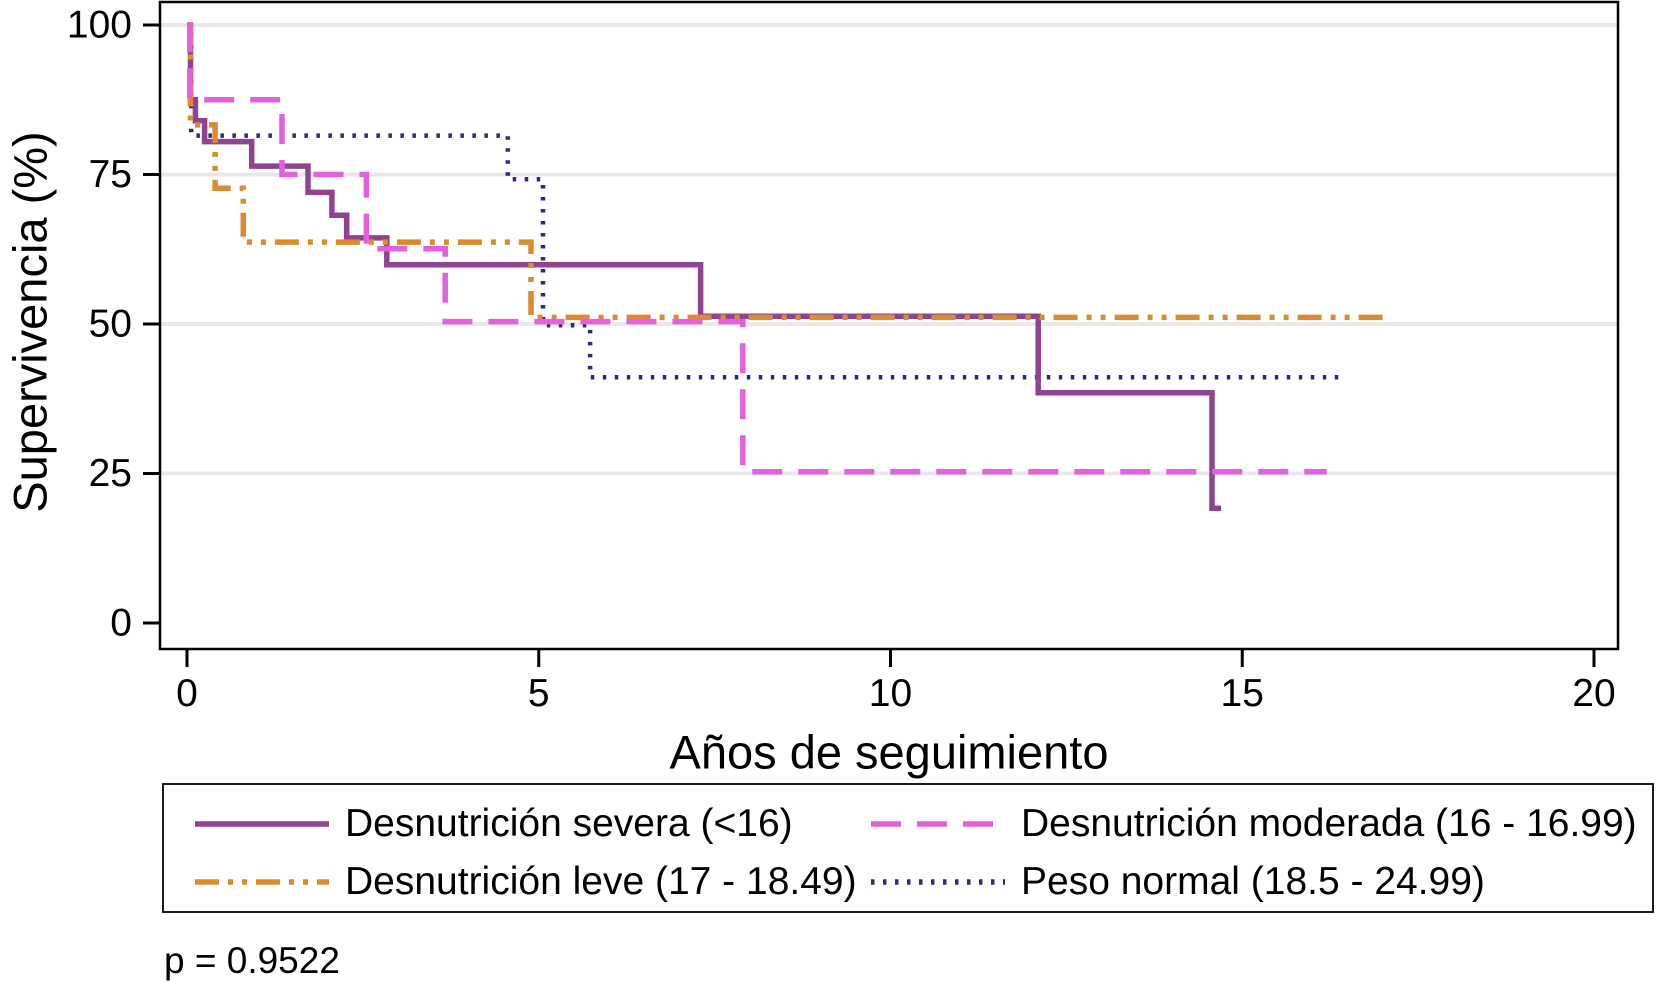  I want to click on legend-swatch-leve, so click(262, 882).